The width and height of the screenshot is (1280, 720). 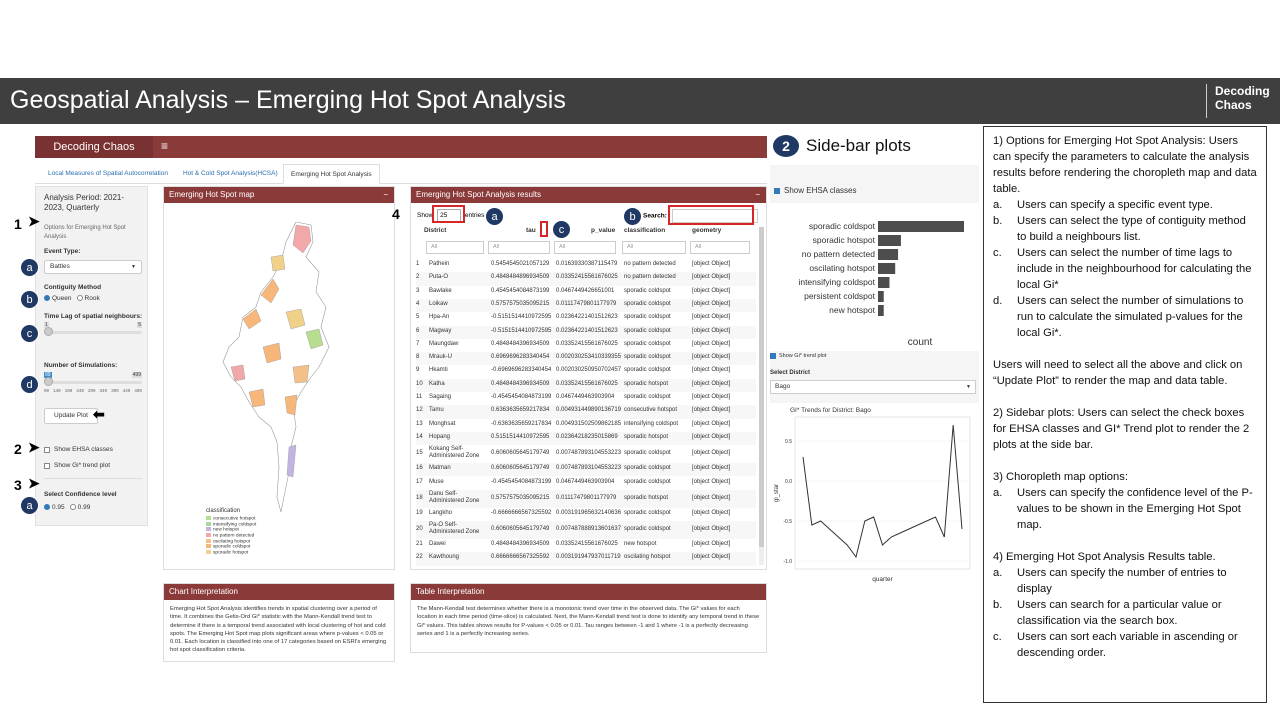 What do you see at coordinates (1233, 105) in the screenshot?
I see `logo-line-2: Chaos` at bounding box center [1233, 105].